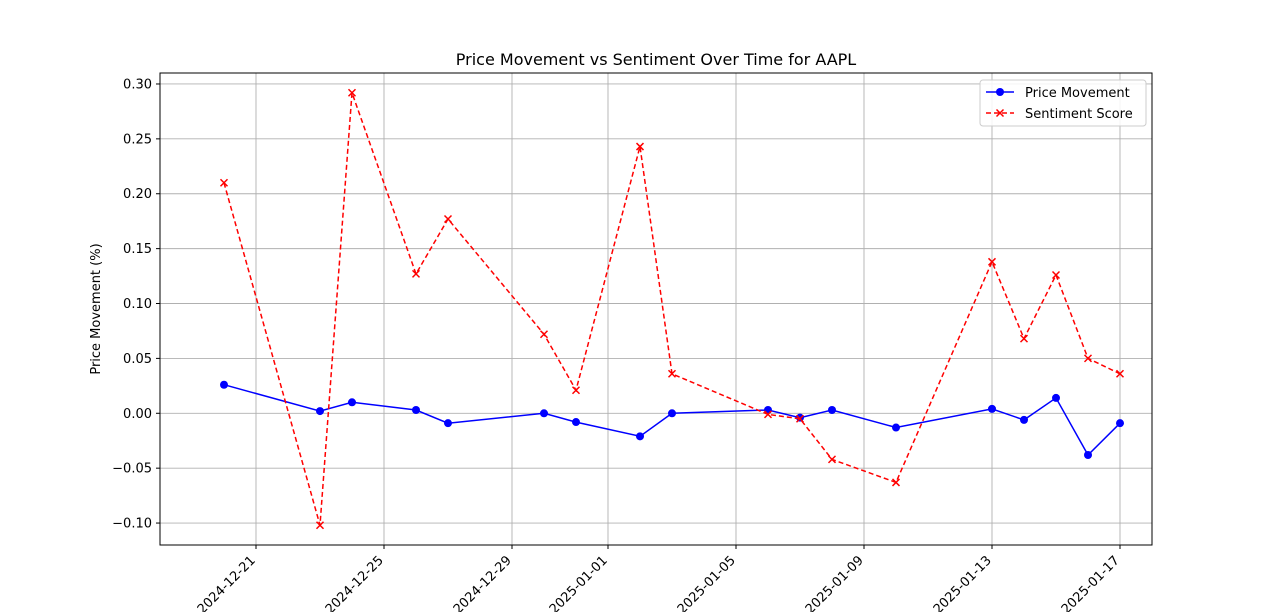 The image size is (1280, 612). I want to click on x-tick-label: 2024-12-29, so click(483, 582).